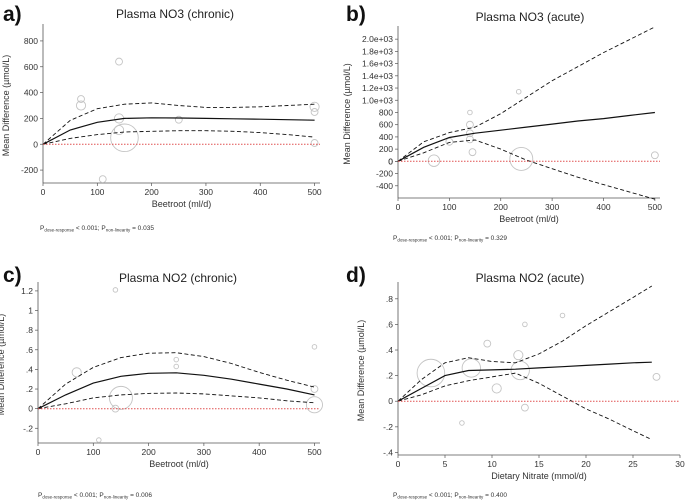 This screenshot has height=500, width=685. I want to click on panel-c-ytick-label: .4, so click(29, 369).